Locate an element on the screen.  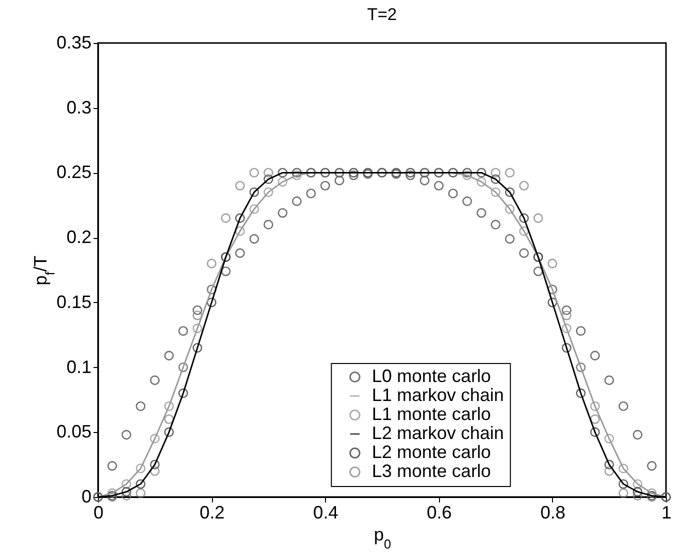
y-tick-label: 0.3 is located at coordinates (79, 107).